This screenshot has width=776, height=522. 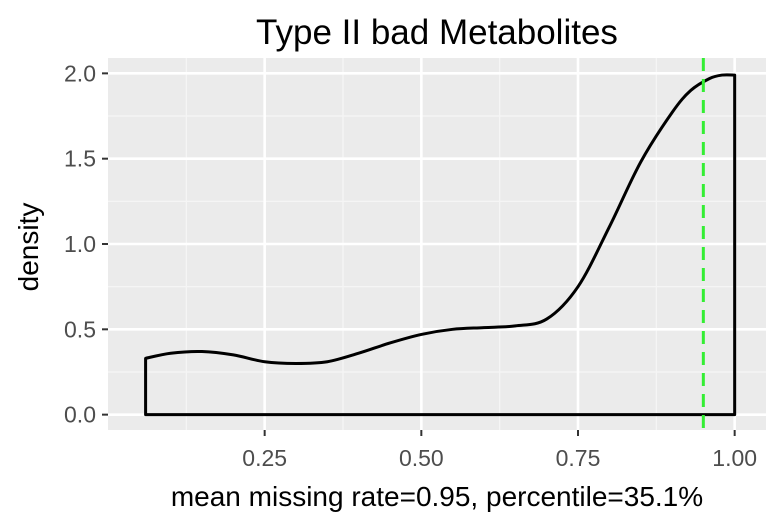 What do you see at coordinates (80, 73) in the screenshot?
I see `y-tick-label: 2.0` at bounding box center [80, 73].